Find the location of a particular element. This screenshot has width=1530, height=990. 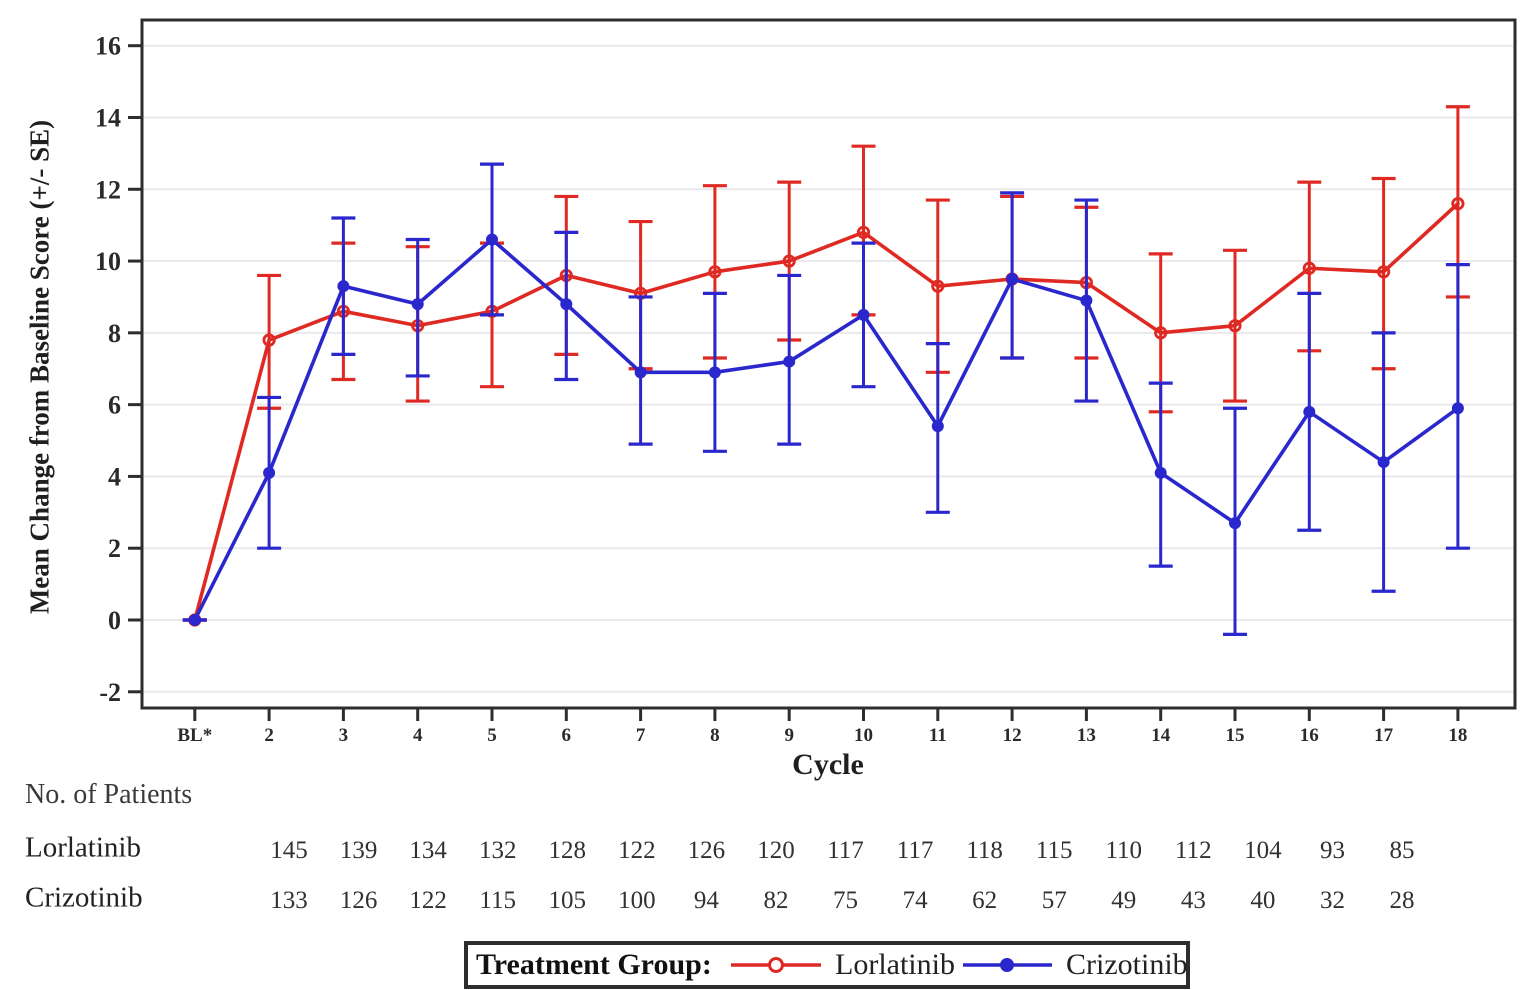

y-tick-label: 8 is located at coordinates (114, 333).